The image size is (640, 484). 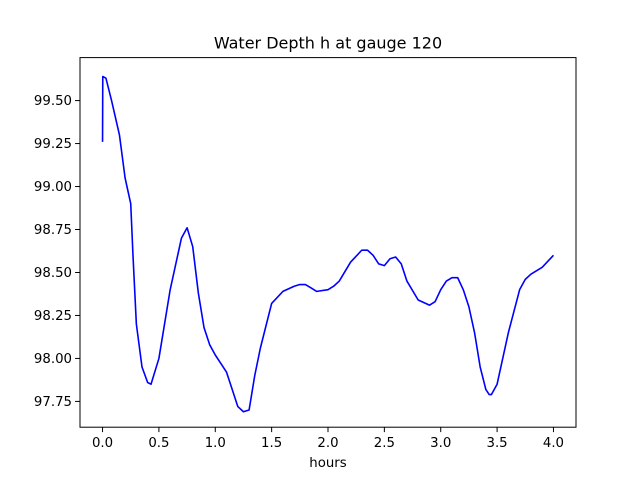 What do you see at coordinates (497, 443) in the screenshot?
I see `x-tick-label: 3.5` at bounding box center [497, 443].